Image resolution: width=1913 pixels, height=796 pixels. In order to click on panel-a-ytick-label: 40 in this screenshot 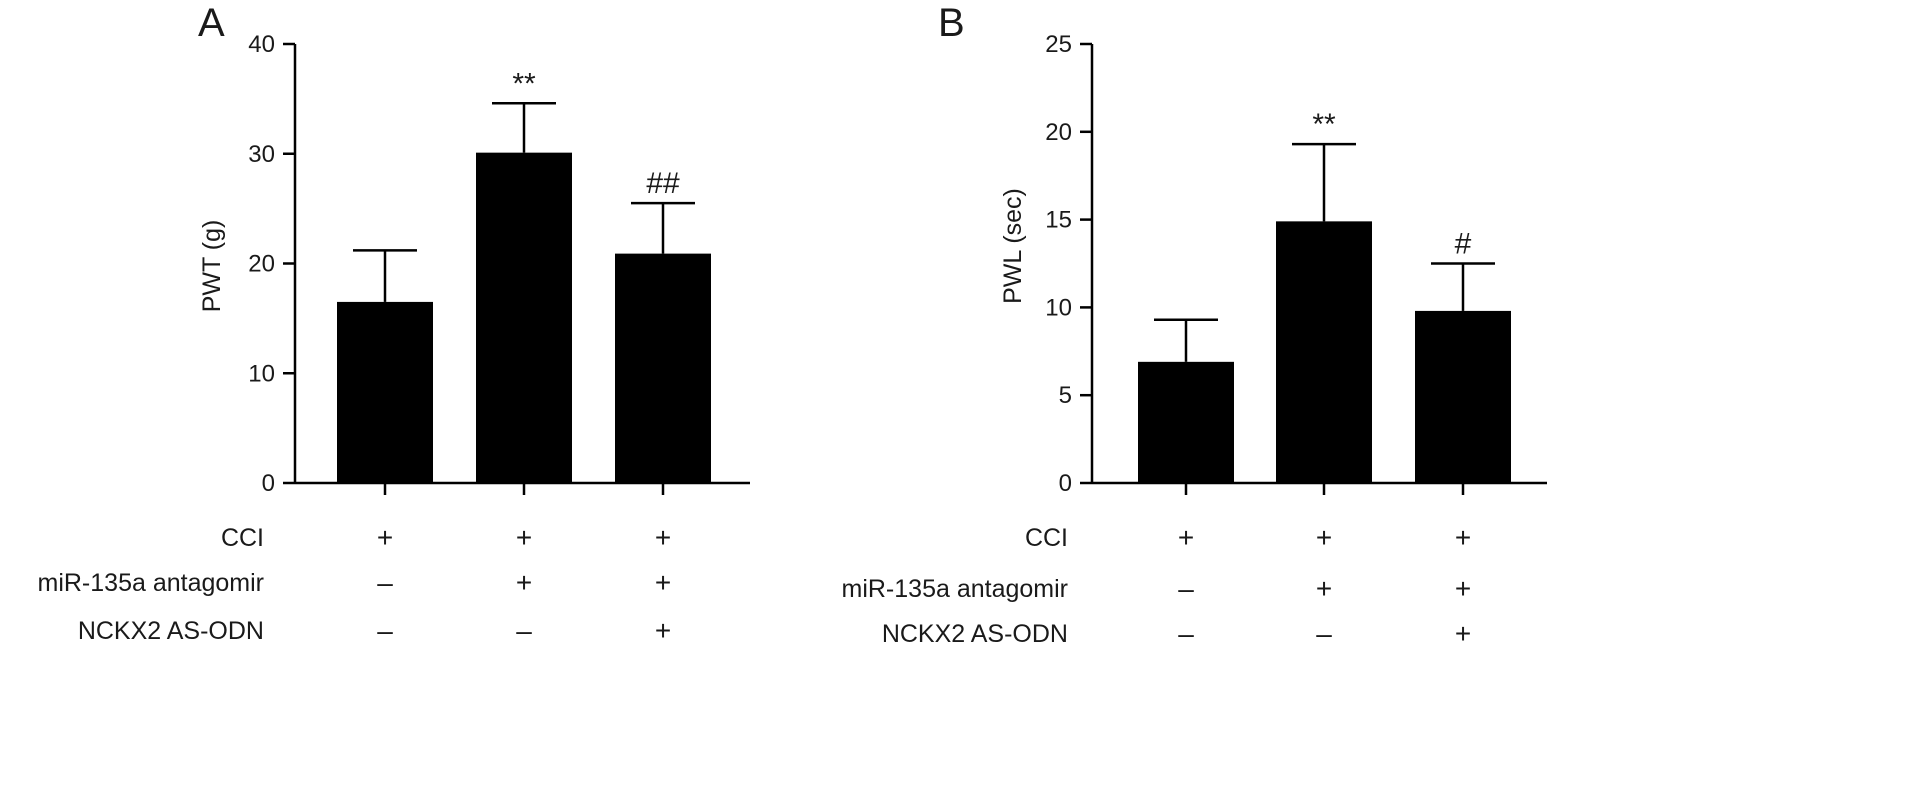, I will do `click(261, 44)`.